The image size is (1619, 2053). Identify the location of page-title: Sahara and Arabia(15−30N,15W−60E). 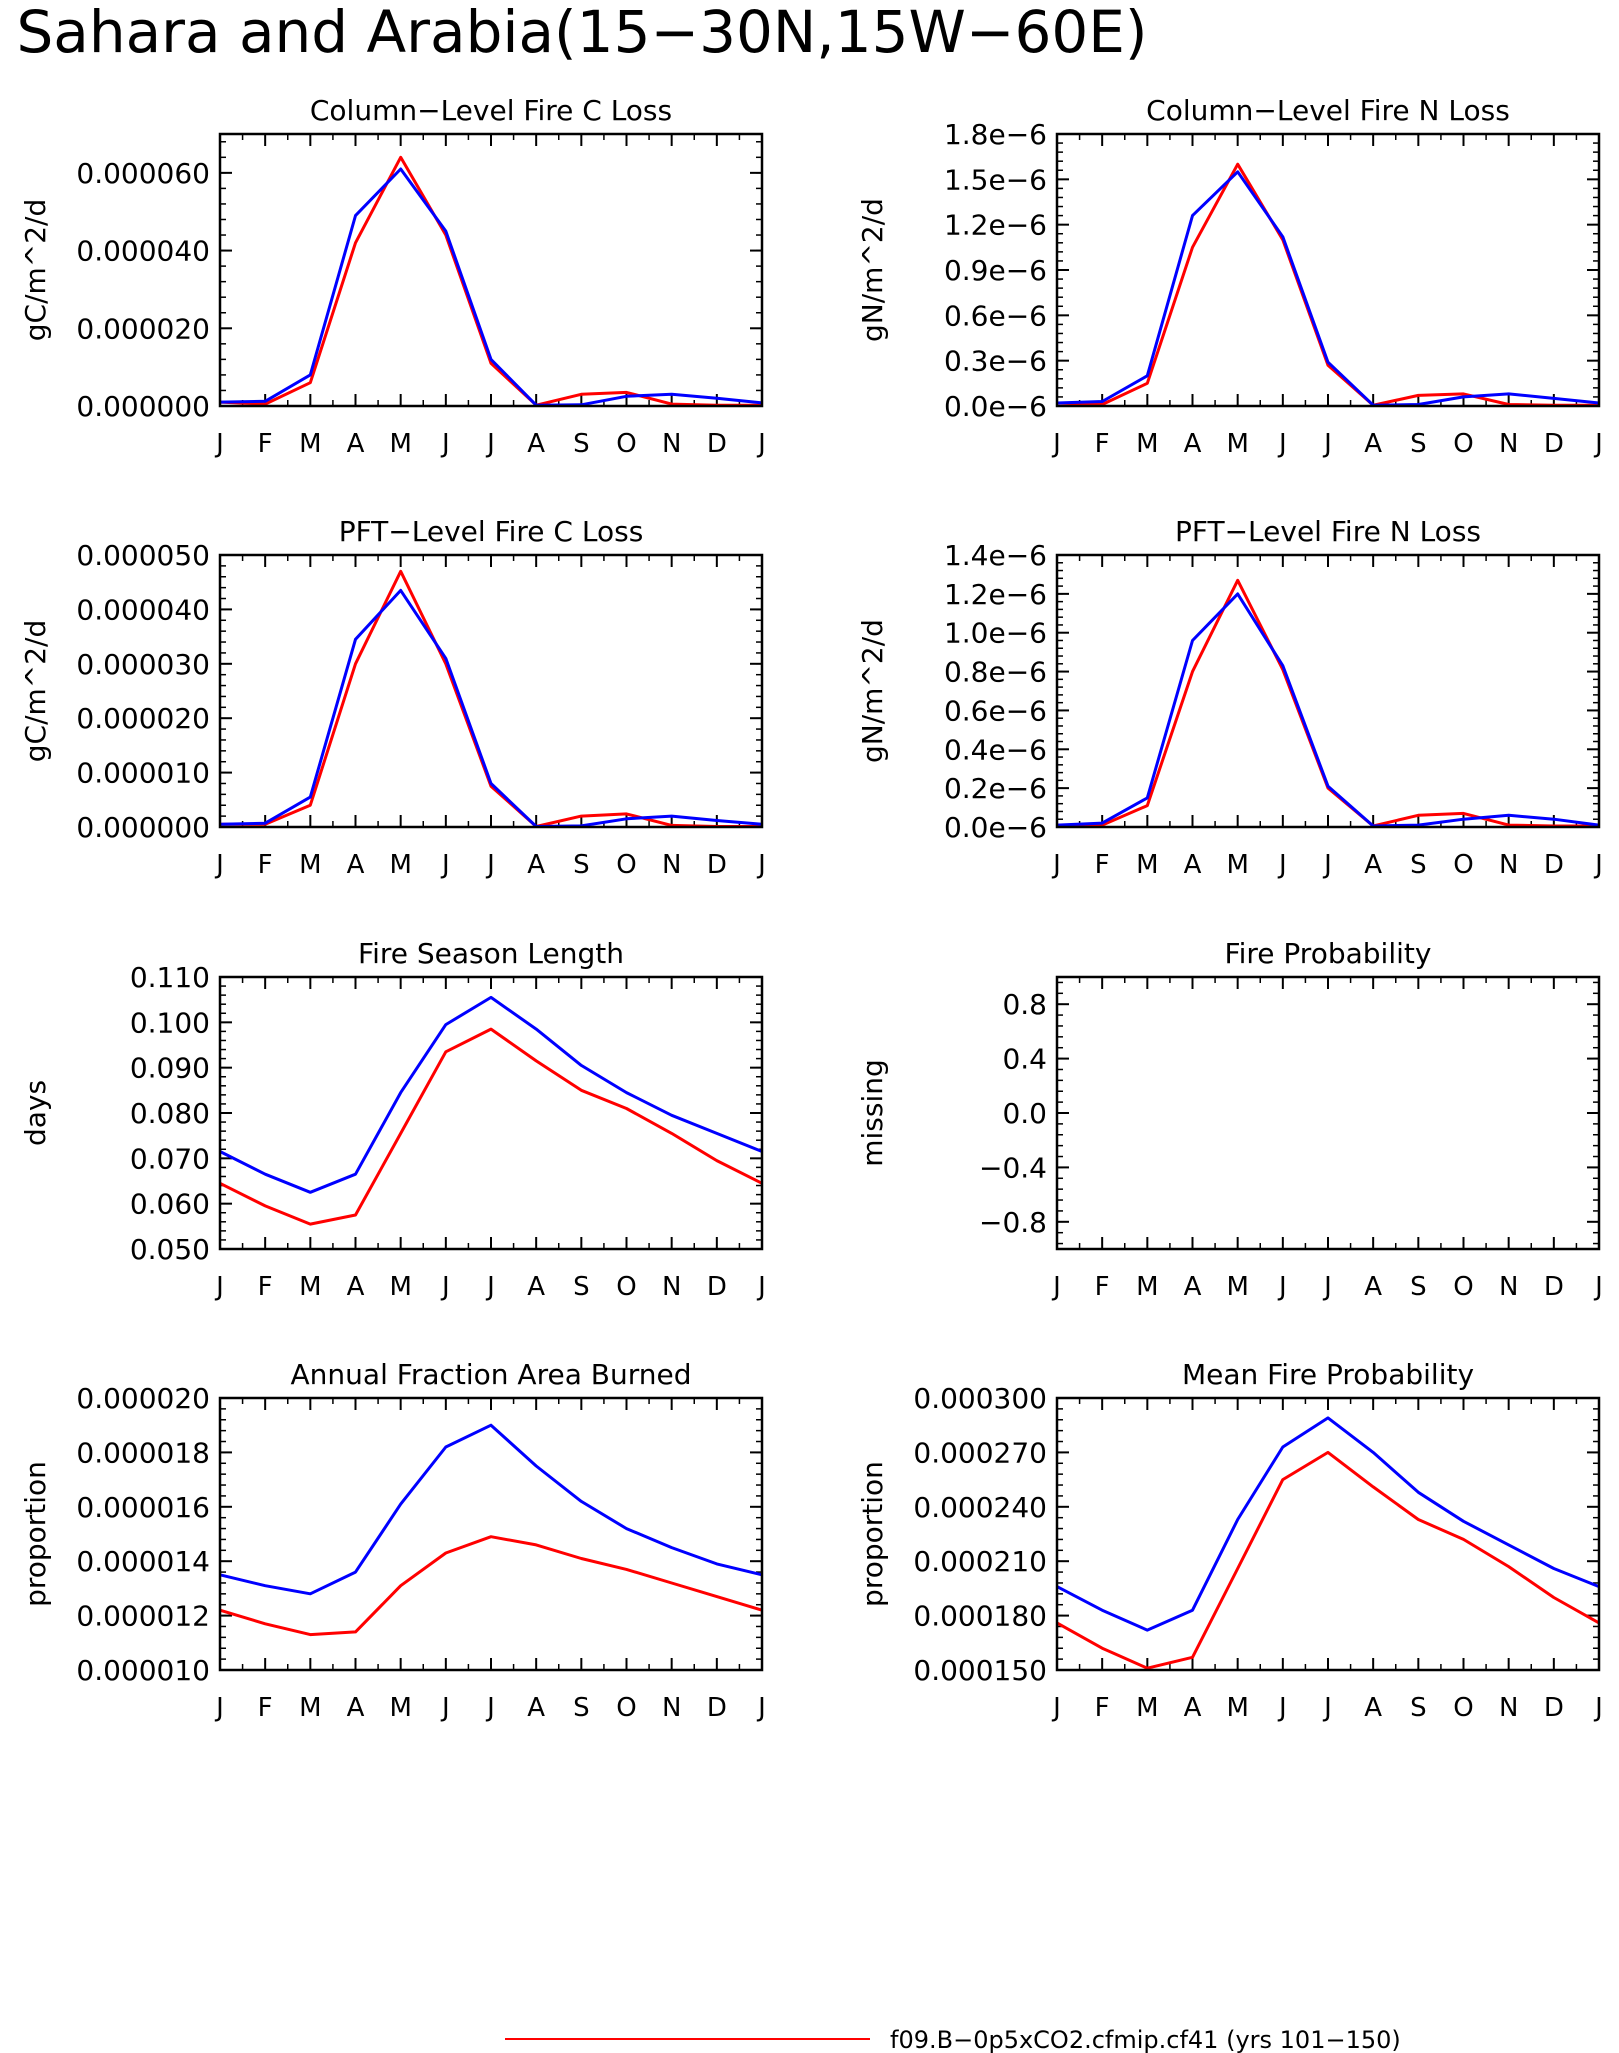
(581, 33).